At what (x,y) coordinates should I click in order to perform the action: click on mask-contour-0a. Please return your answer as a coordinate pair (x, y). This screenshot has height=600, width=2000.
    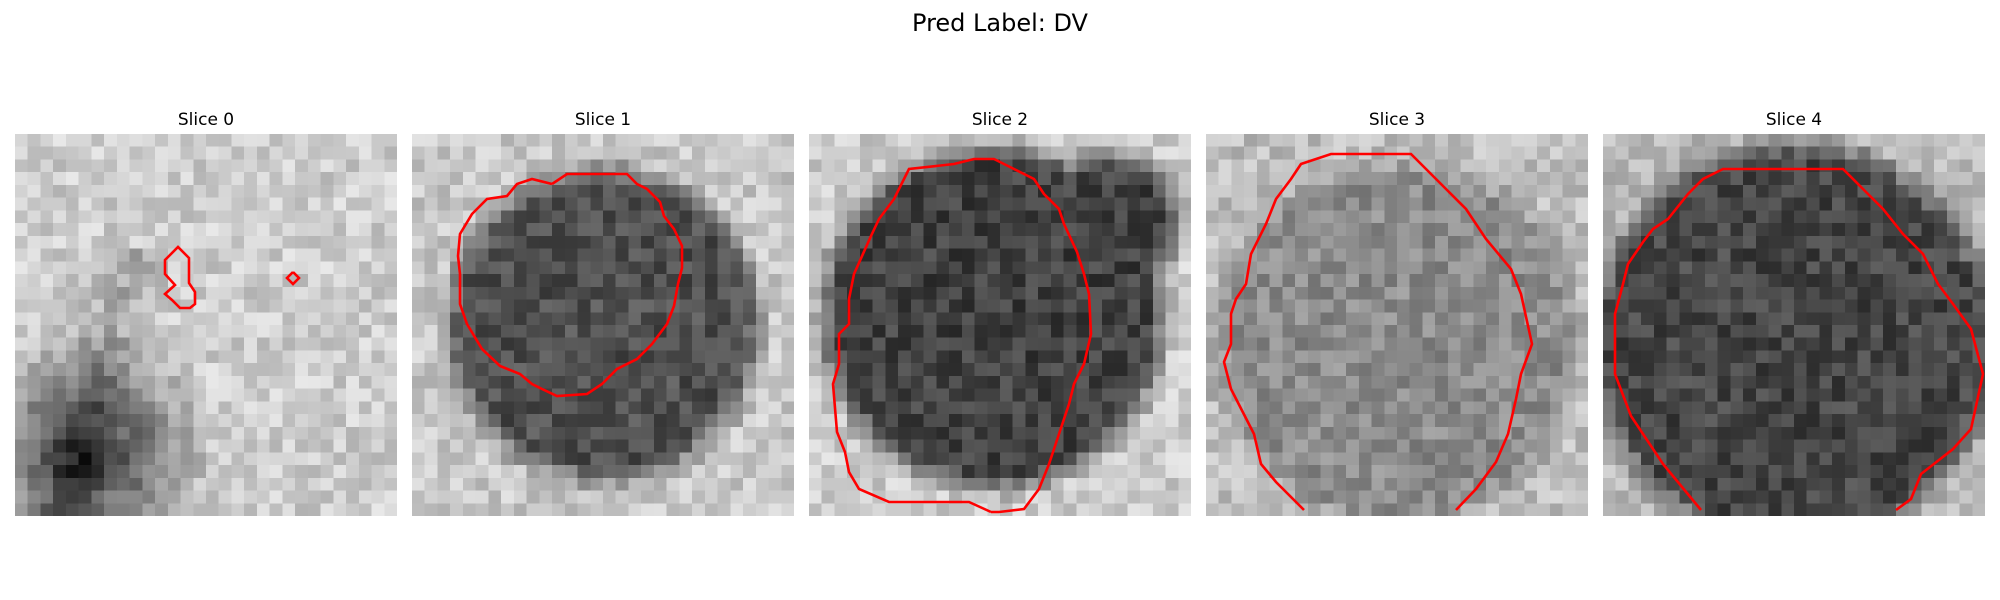
    Looking at the image, I should click on (180, 277).